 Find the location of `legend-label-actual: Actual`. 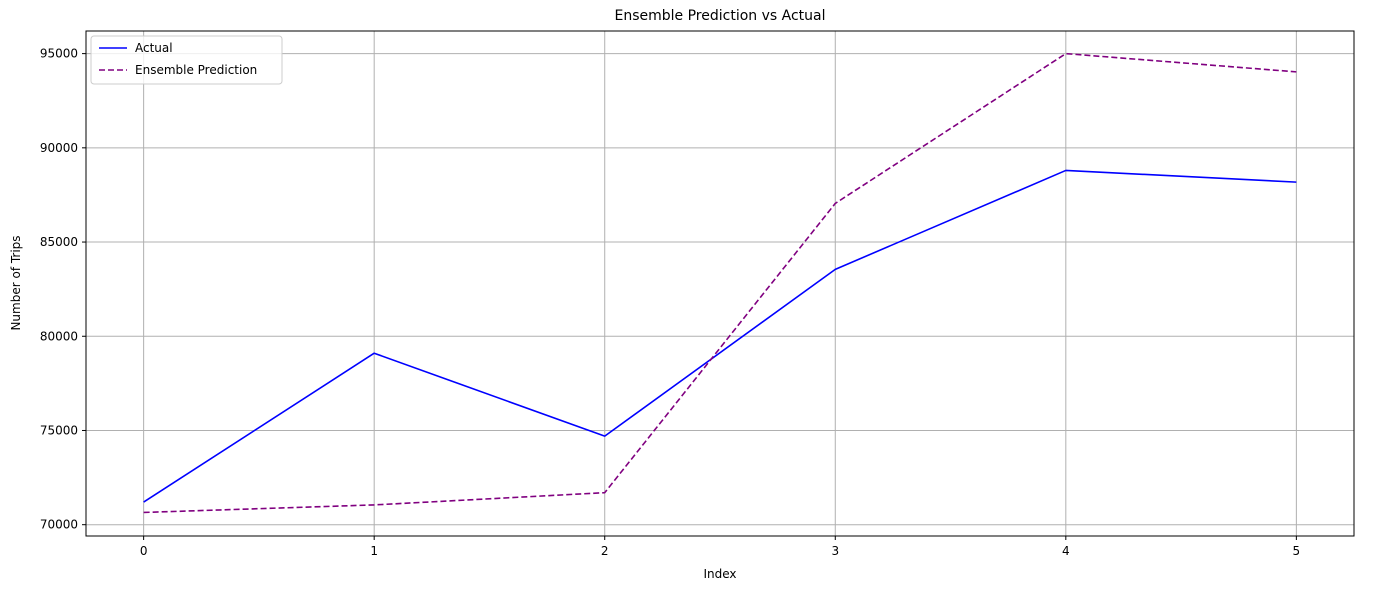

legend-label-actual: Actual is located at coordinates (154, 48).